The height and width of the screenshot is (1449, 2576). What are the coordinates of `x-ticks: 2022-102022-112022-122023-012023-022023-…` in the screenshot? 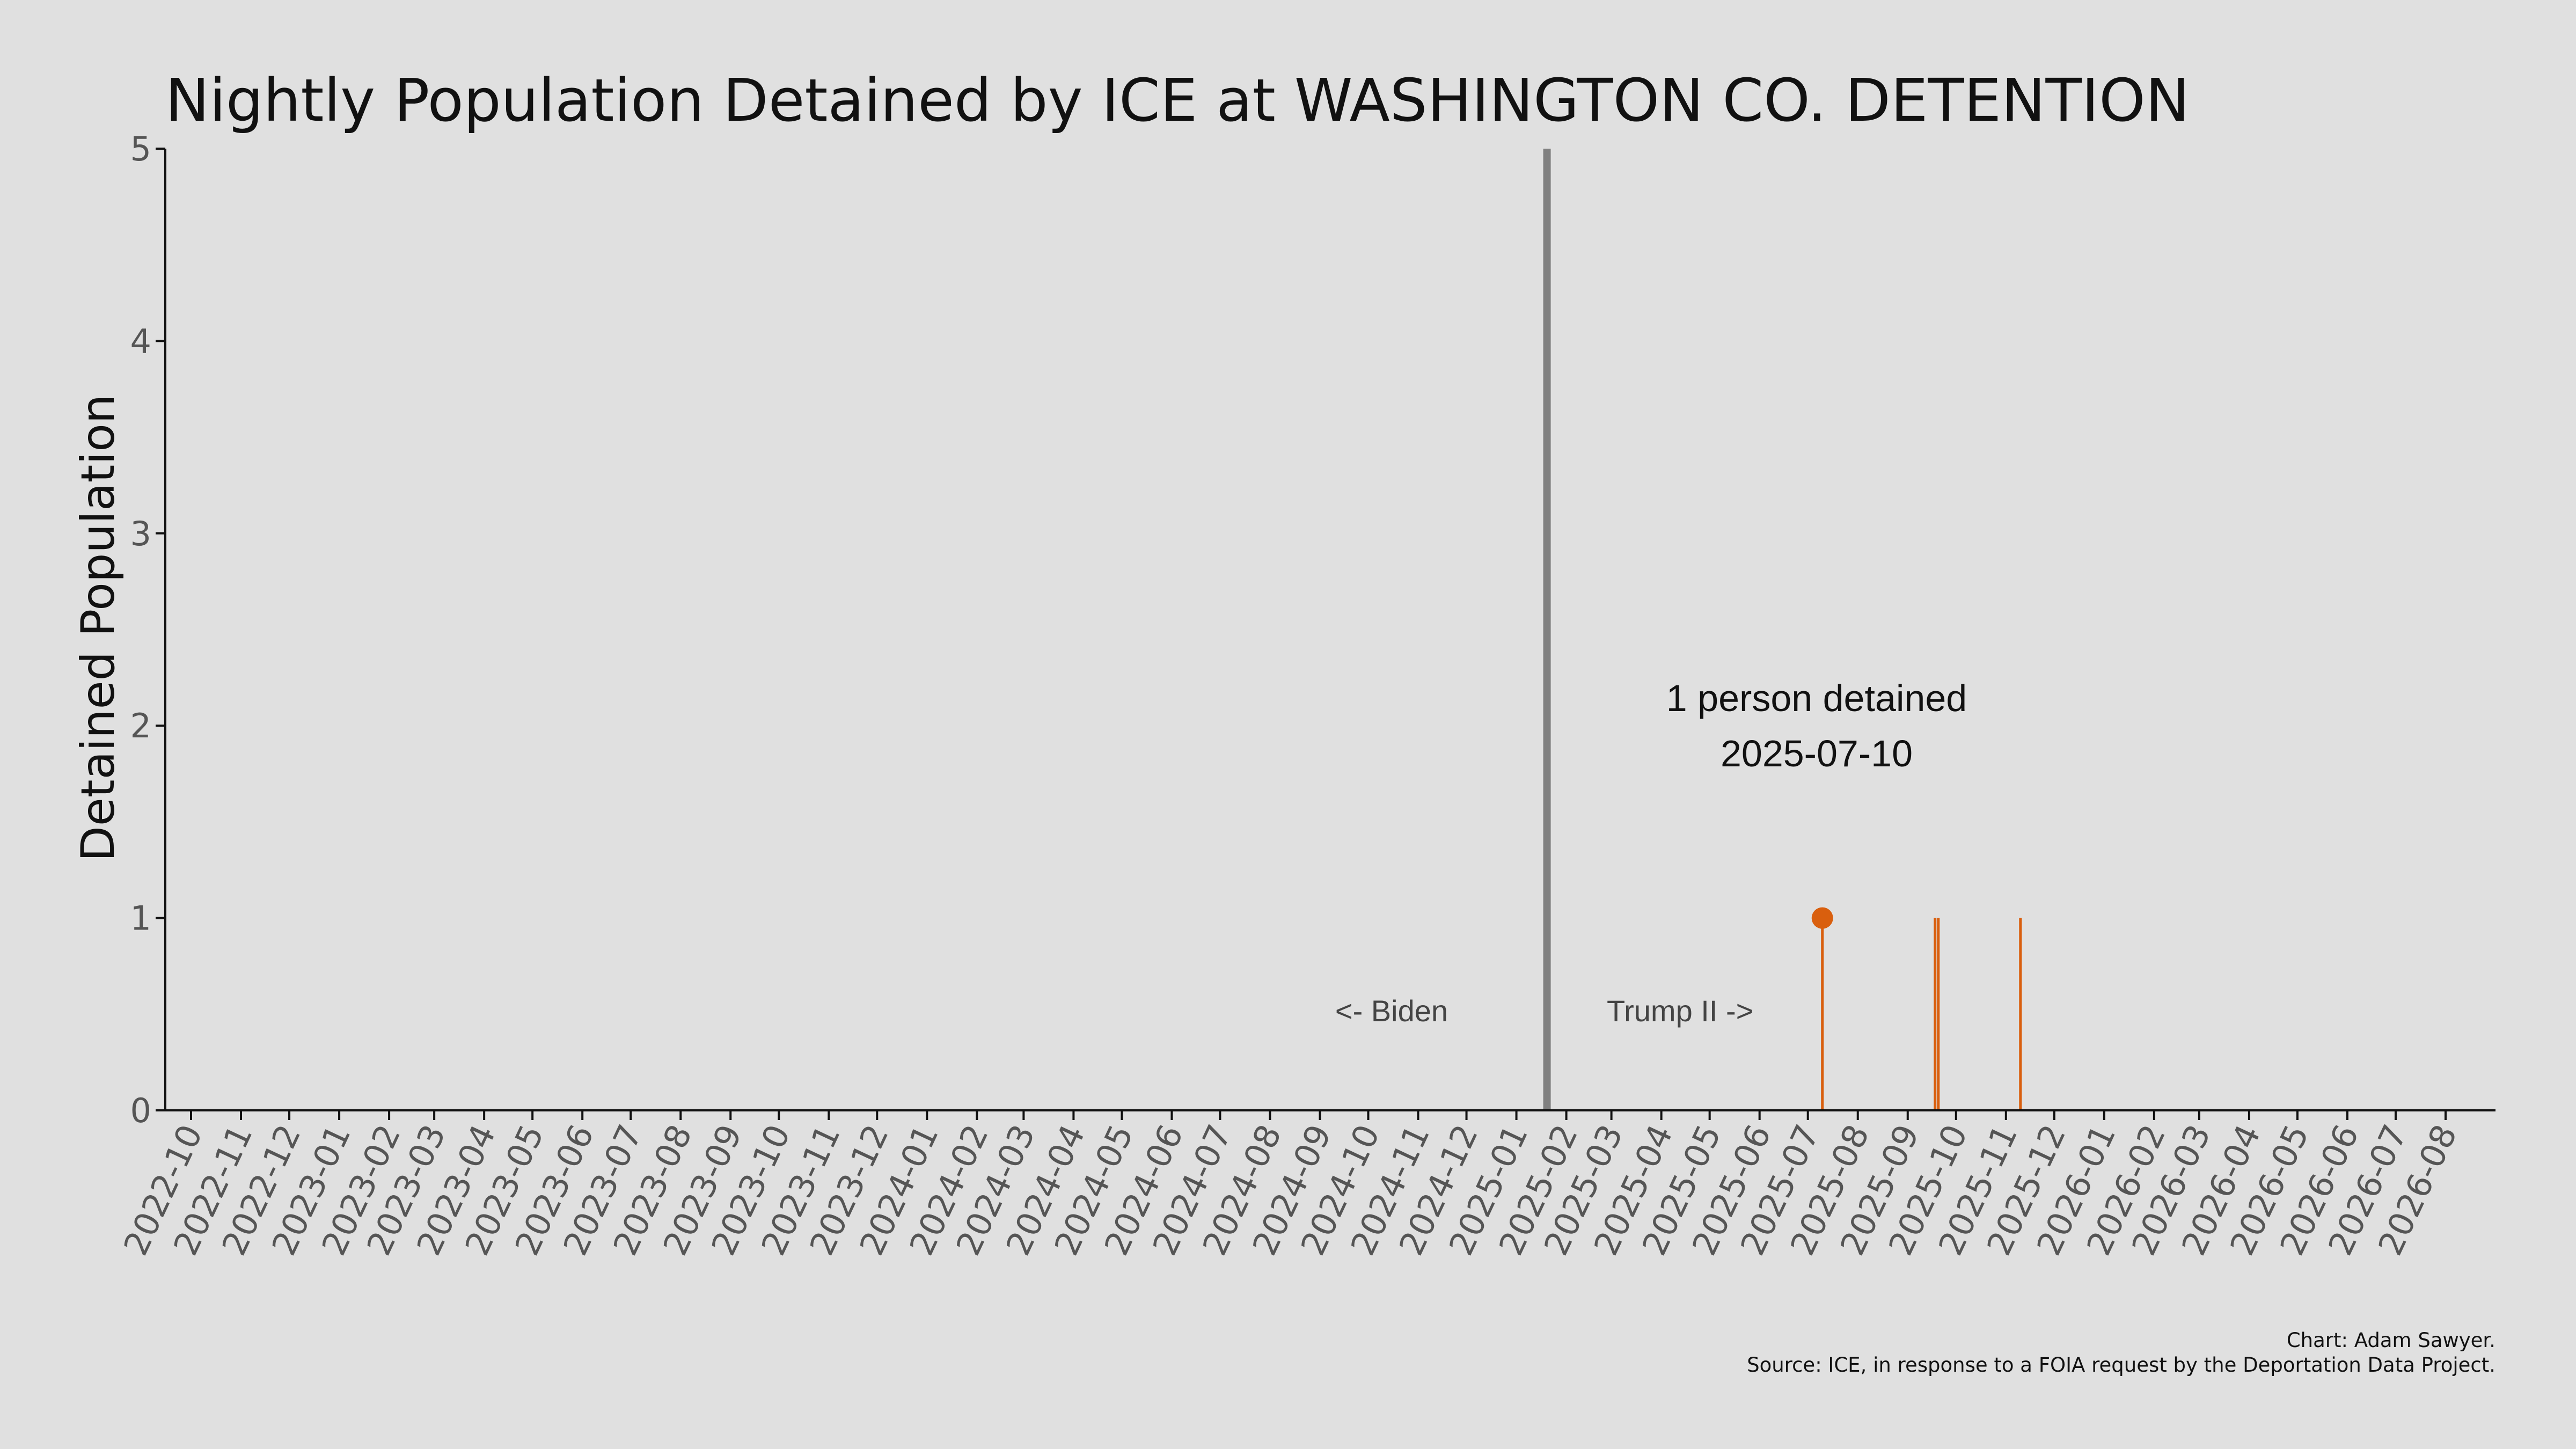 It's located at (1290, 1185).